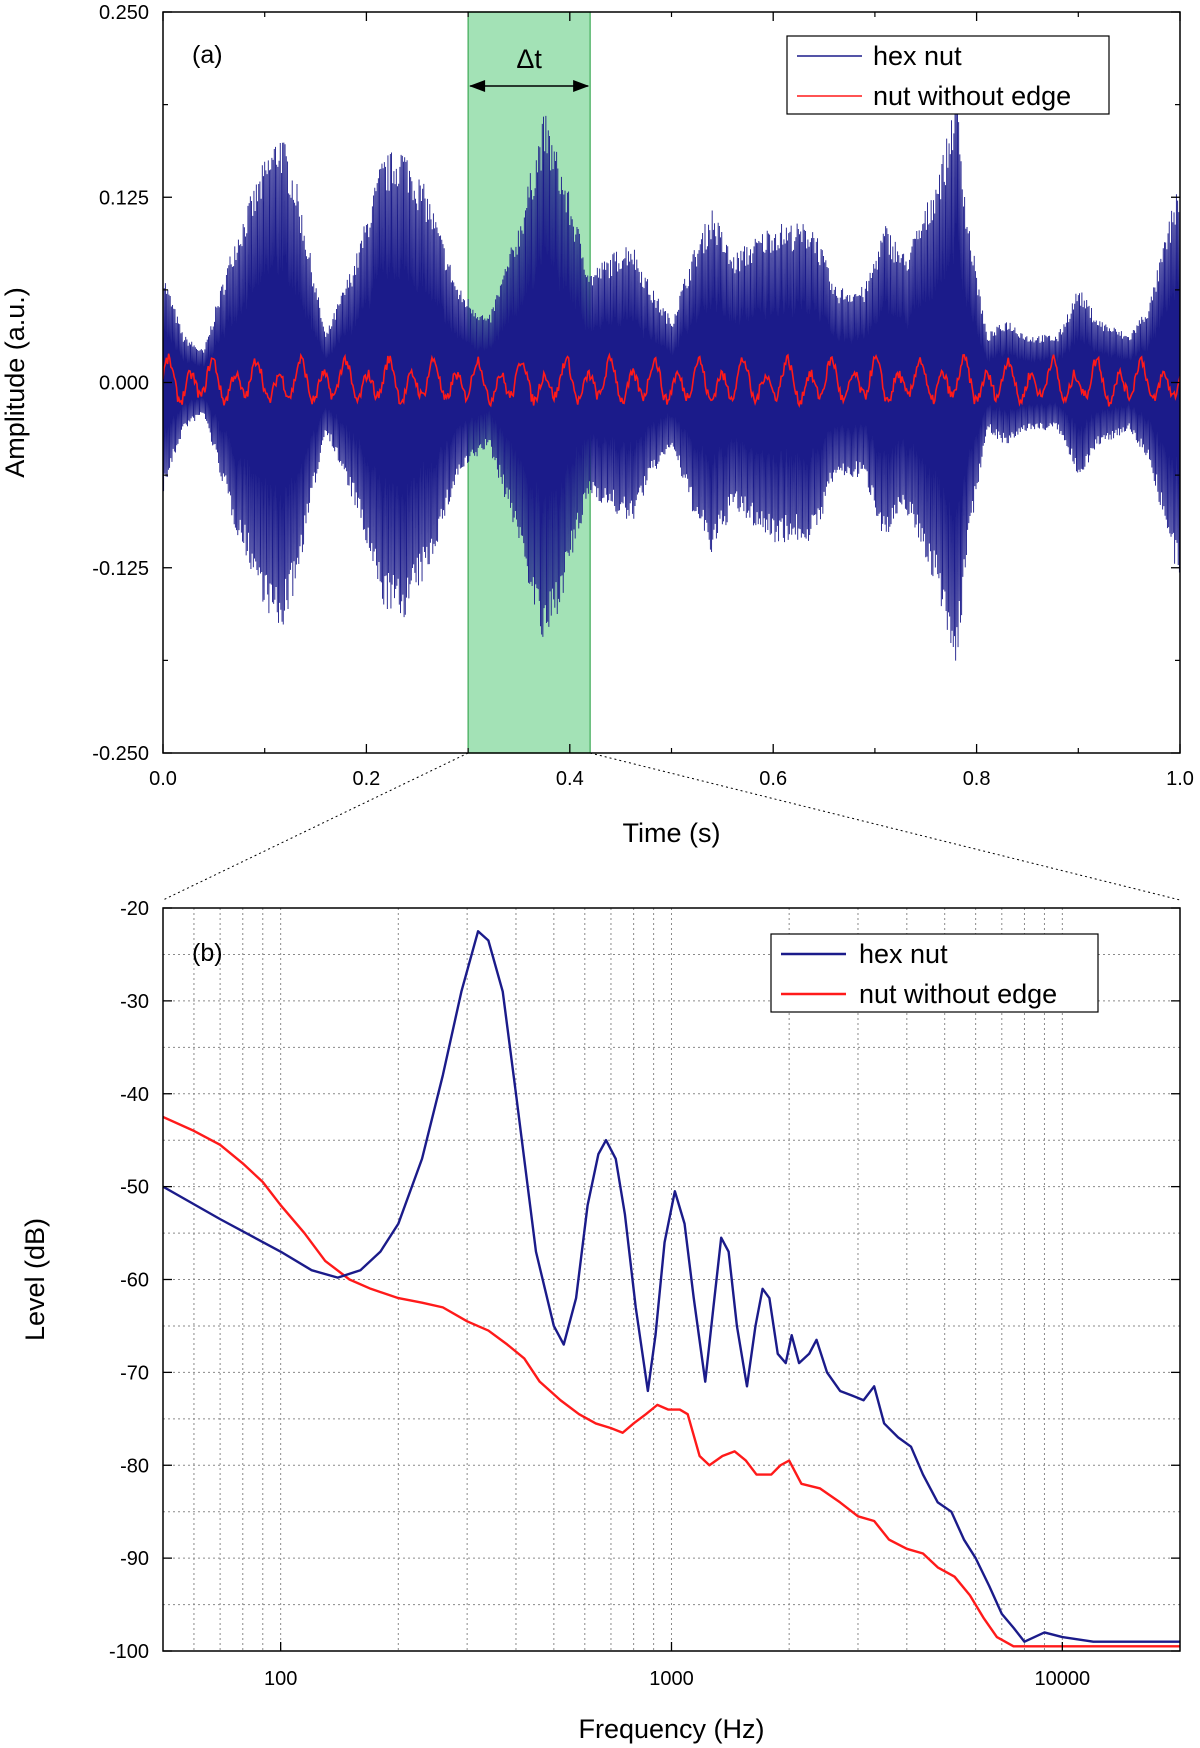 This screenshot has height=1748, width=1200. Describe the element at coordinates (134, 1095) in the screenshot. I see `y-tick-label-b: -40` at that location.